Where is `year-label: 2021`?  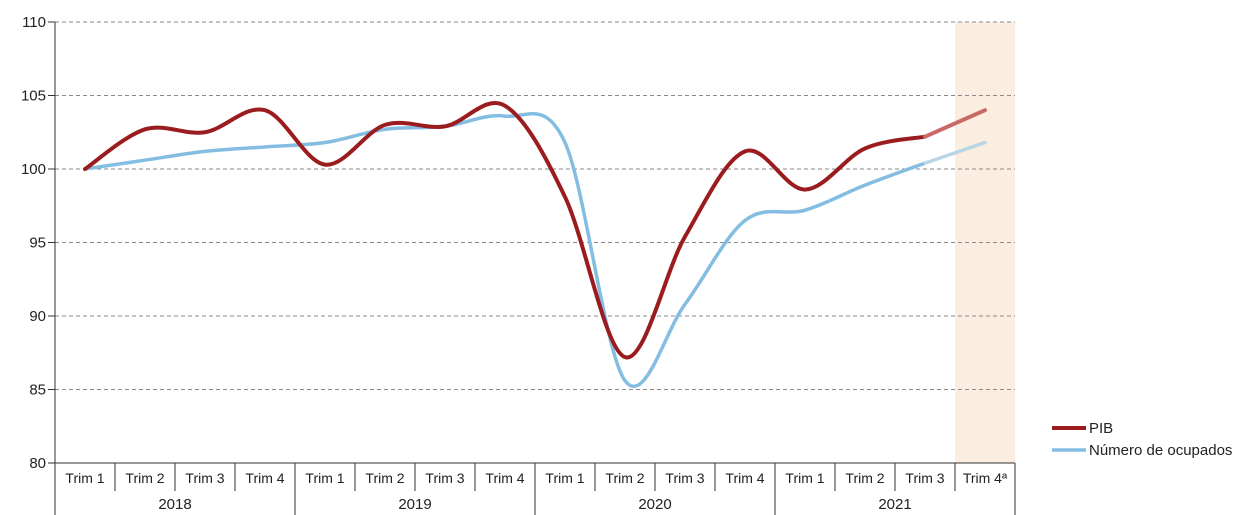
year-label: 2021 is located at coordinates (894, 504).